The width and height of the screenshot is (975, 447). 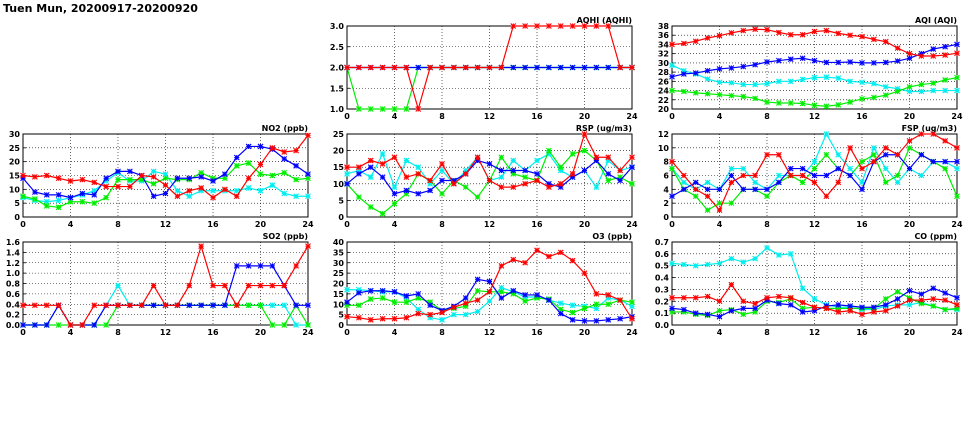 What do you see at coordinates (337, 88) in the screenshot?
I see `y-tick-label: 1.5` at bounding box center [337, 88].